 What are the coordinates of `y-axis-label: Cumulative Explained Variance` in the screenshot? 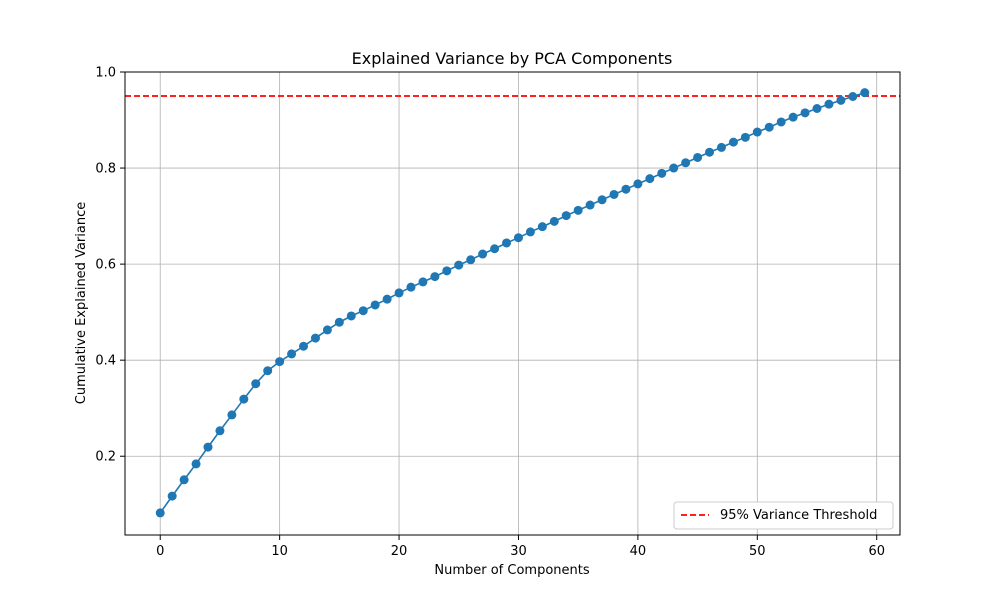 It's located at (81, 303).